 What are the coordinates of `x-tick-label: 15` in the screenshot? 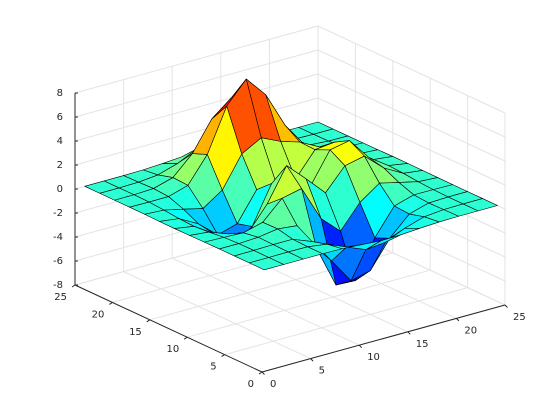 It's located at (422, 344).